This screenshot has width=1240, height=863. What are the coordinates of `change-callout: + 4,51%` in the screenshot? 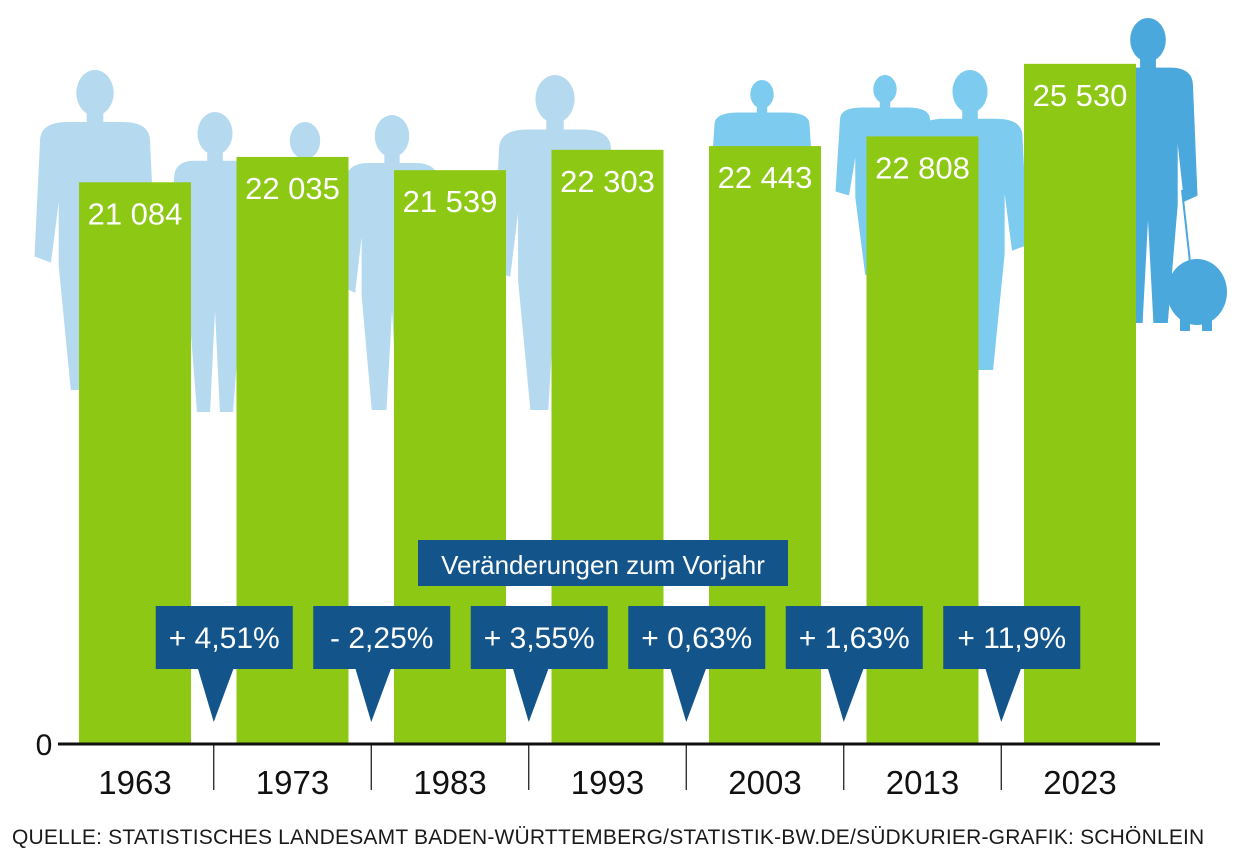 It's located at (224, 664).